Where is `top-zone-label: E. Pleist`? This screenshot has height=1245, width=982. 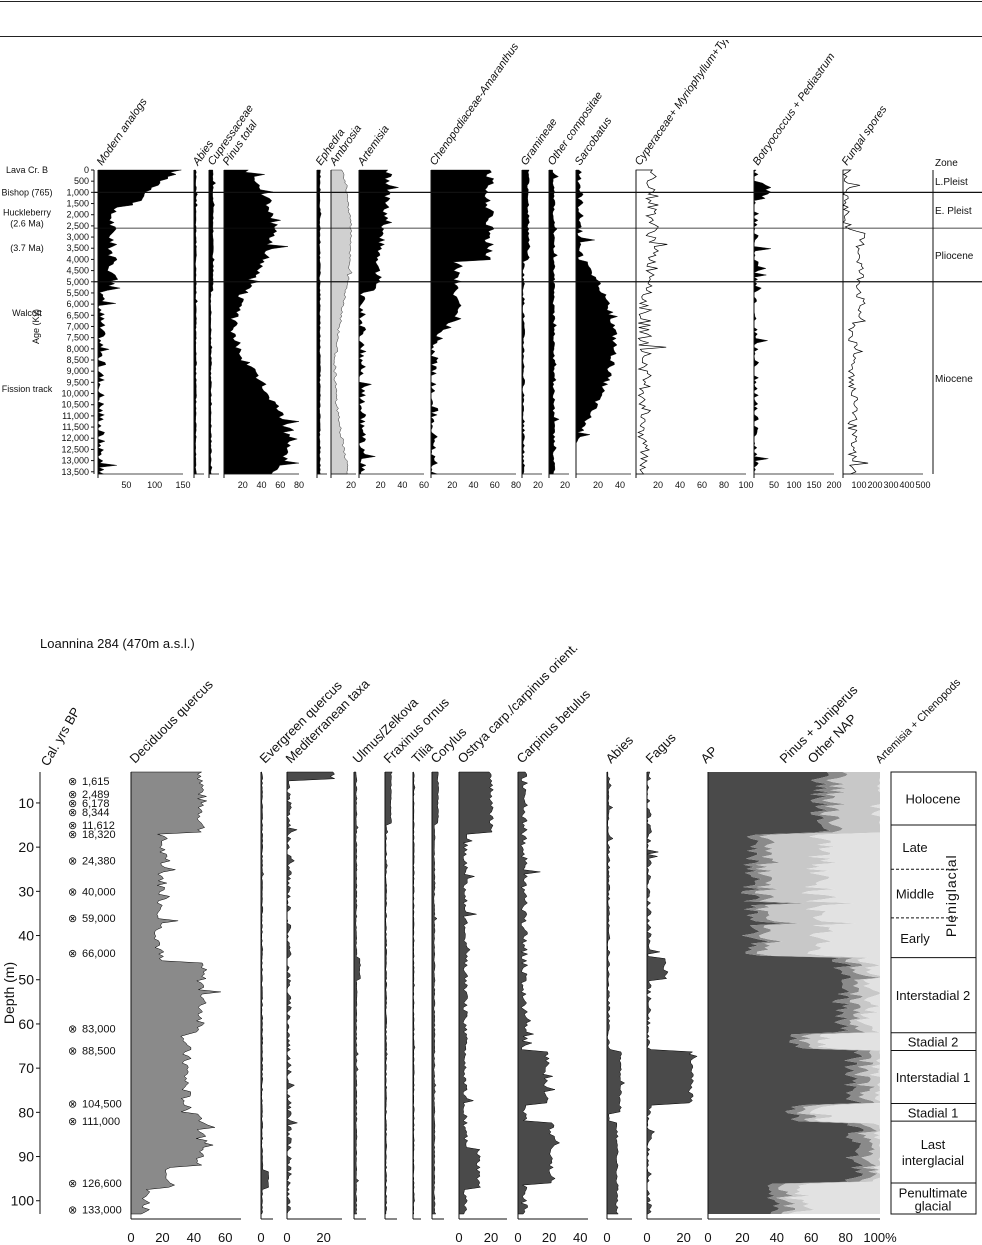 top-zone-label: E. Pleist is located at coordinates (953, 211).